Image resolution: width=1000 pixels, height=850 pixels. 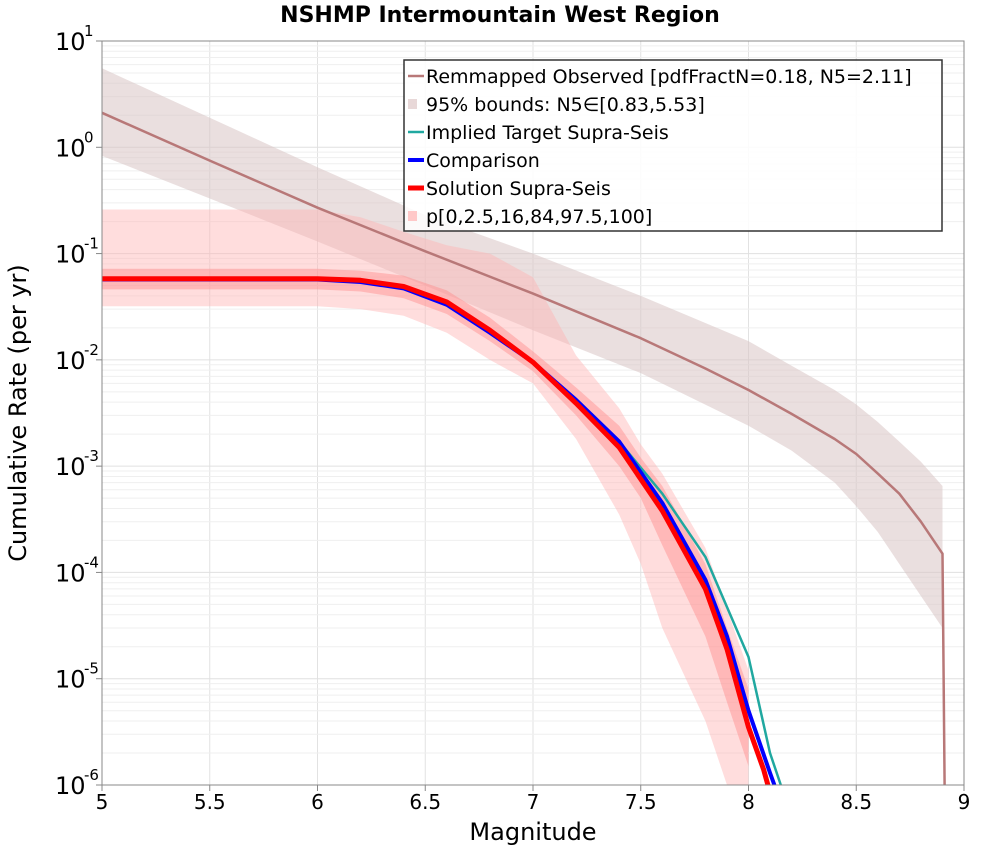 I want to click on x-axis-ticks: 5 5.5 6 6.5 7 7.5 8 8.5 9, so click(x=533, y=799).